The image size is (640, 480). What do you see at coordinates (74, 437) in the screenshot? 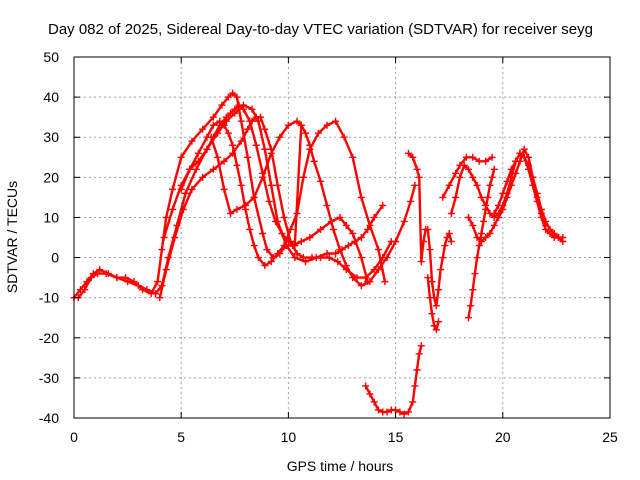
I see `x-tick-label: 0` at bounding box center [74, 437].